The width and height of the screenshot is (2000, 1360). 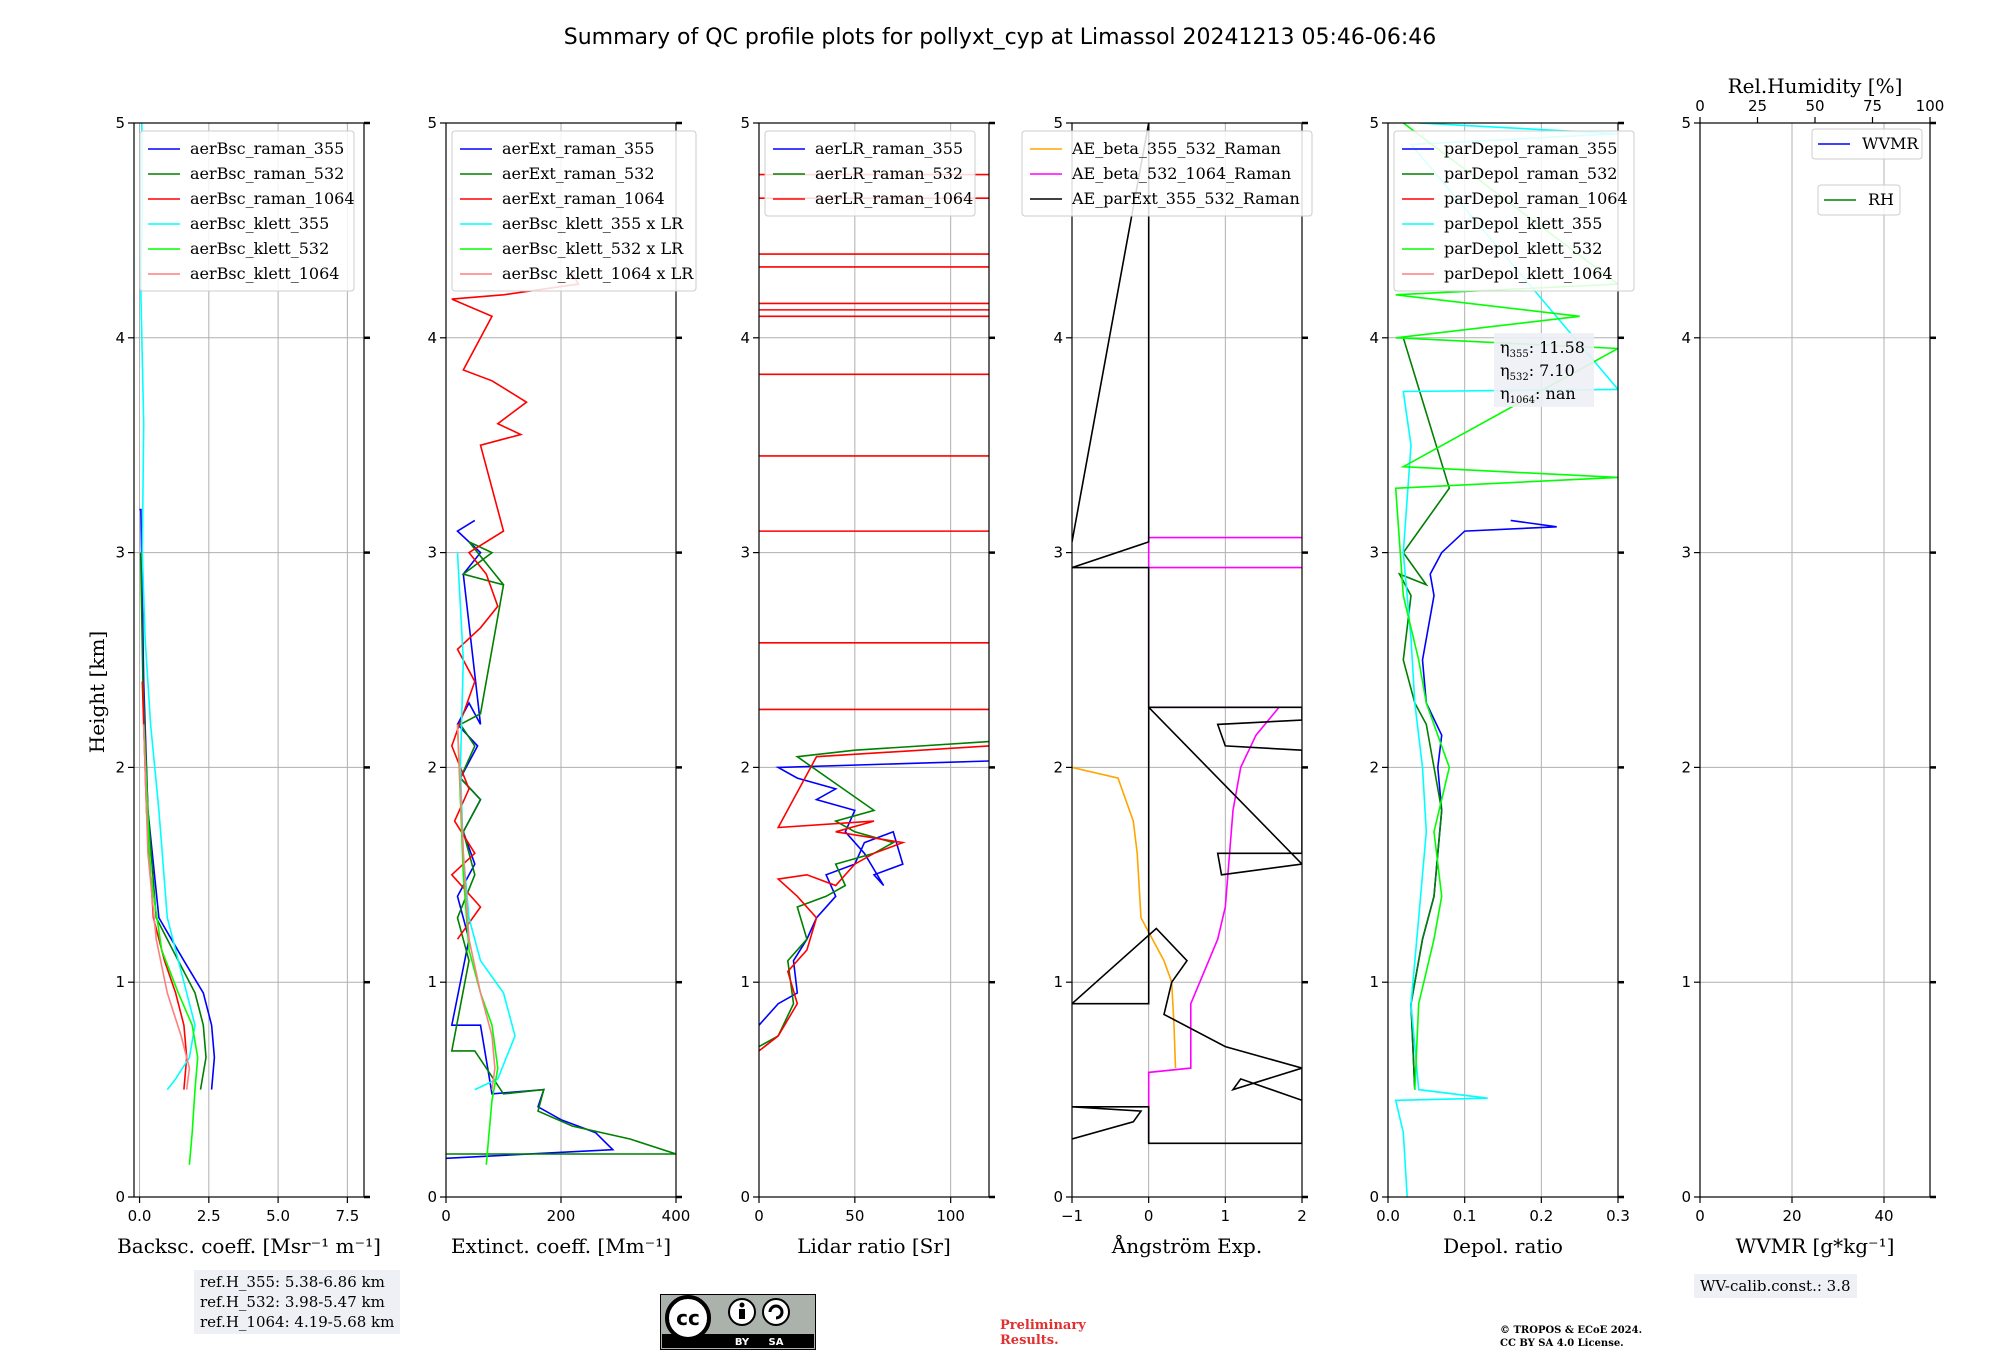 I want to click on series-line-aerbsc-klett-355-x-lr, so click(x=486, y=821).